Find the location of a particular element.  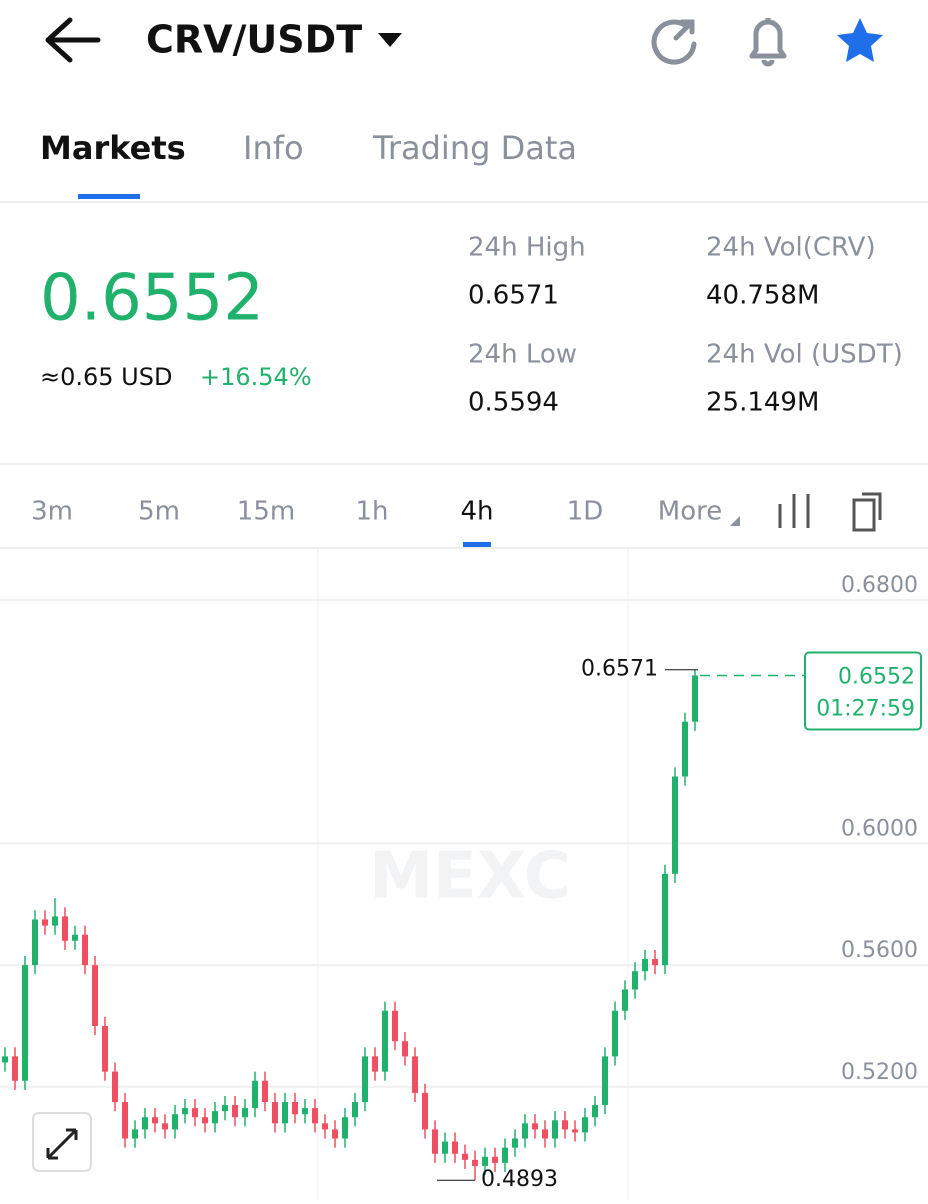

price-tag-value: 0.6552 is located at coordinates (876, 676).